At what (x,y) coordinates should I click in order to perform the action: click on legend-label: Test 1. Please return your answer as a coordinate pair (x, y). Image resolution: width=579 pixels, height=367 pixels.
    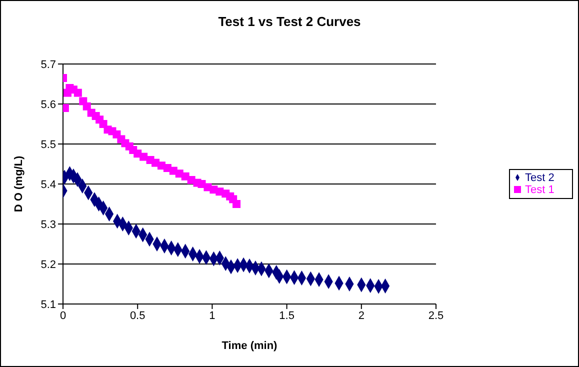
    Looking at the image, I should click on (539, 190).